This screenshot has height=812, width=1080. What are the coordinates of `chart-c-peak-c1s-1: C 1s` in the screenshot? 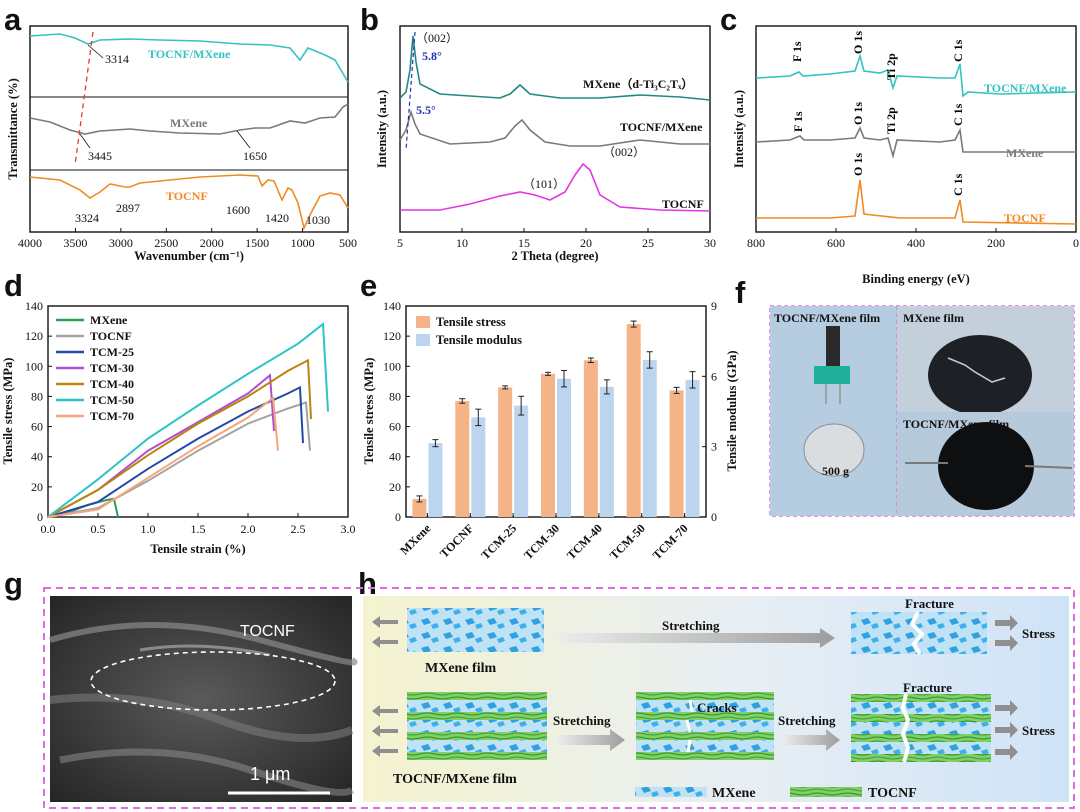 It's located at (958, 50).